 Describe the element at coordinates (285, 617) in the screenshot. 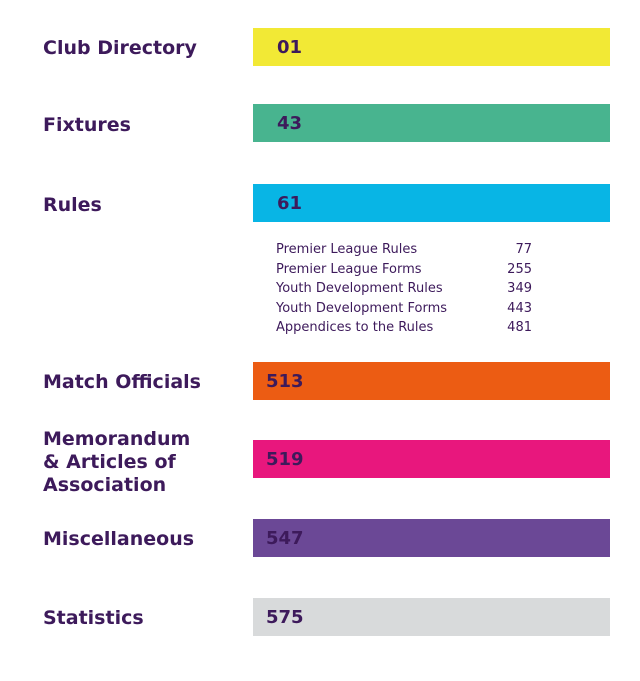

I see `page-number: 575` at that location.